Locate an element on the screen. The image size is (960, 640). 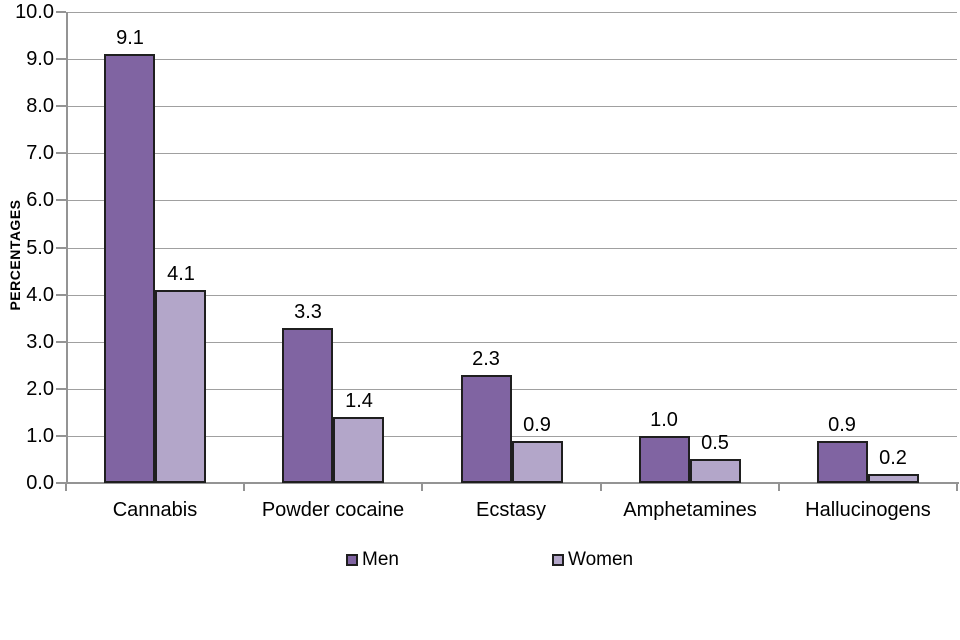
bar-women-ecstasy is located at coordinates (537, 462).